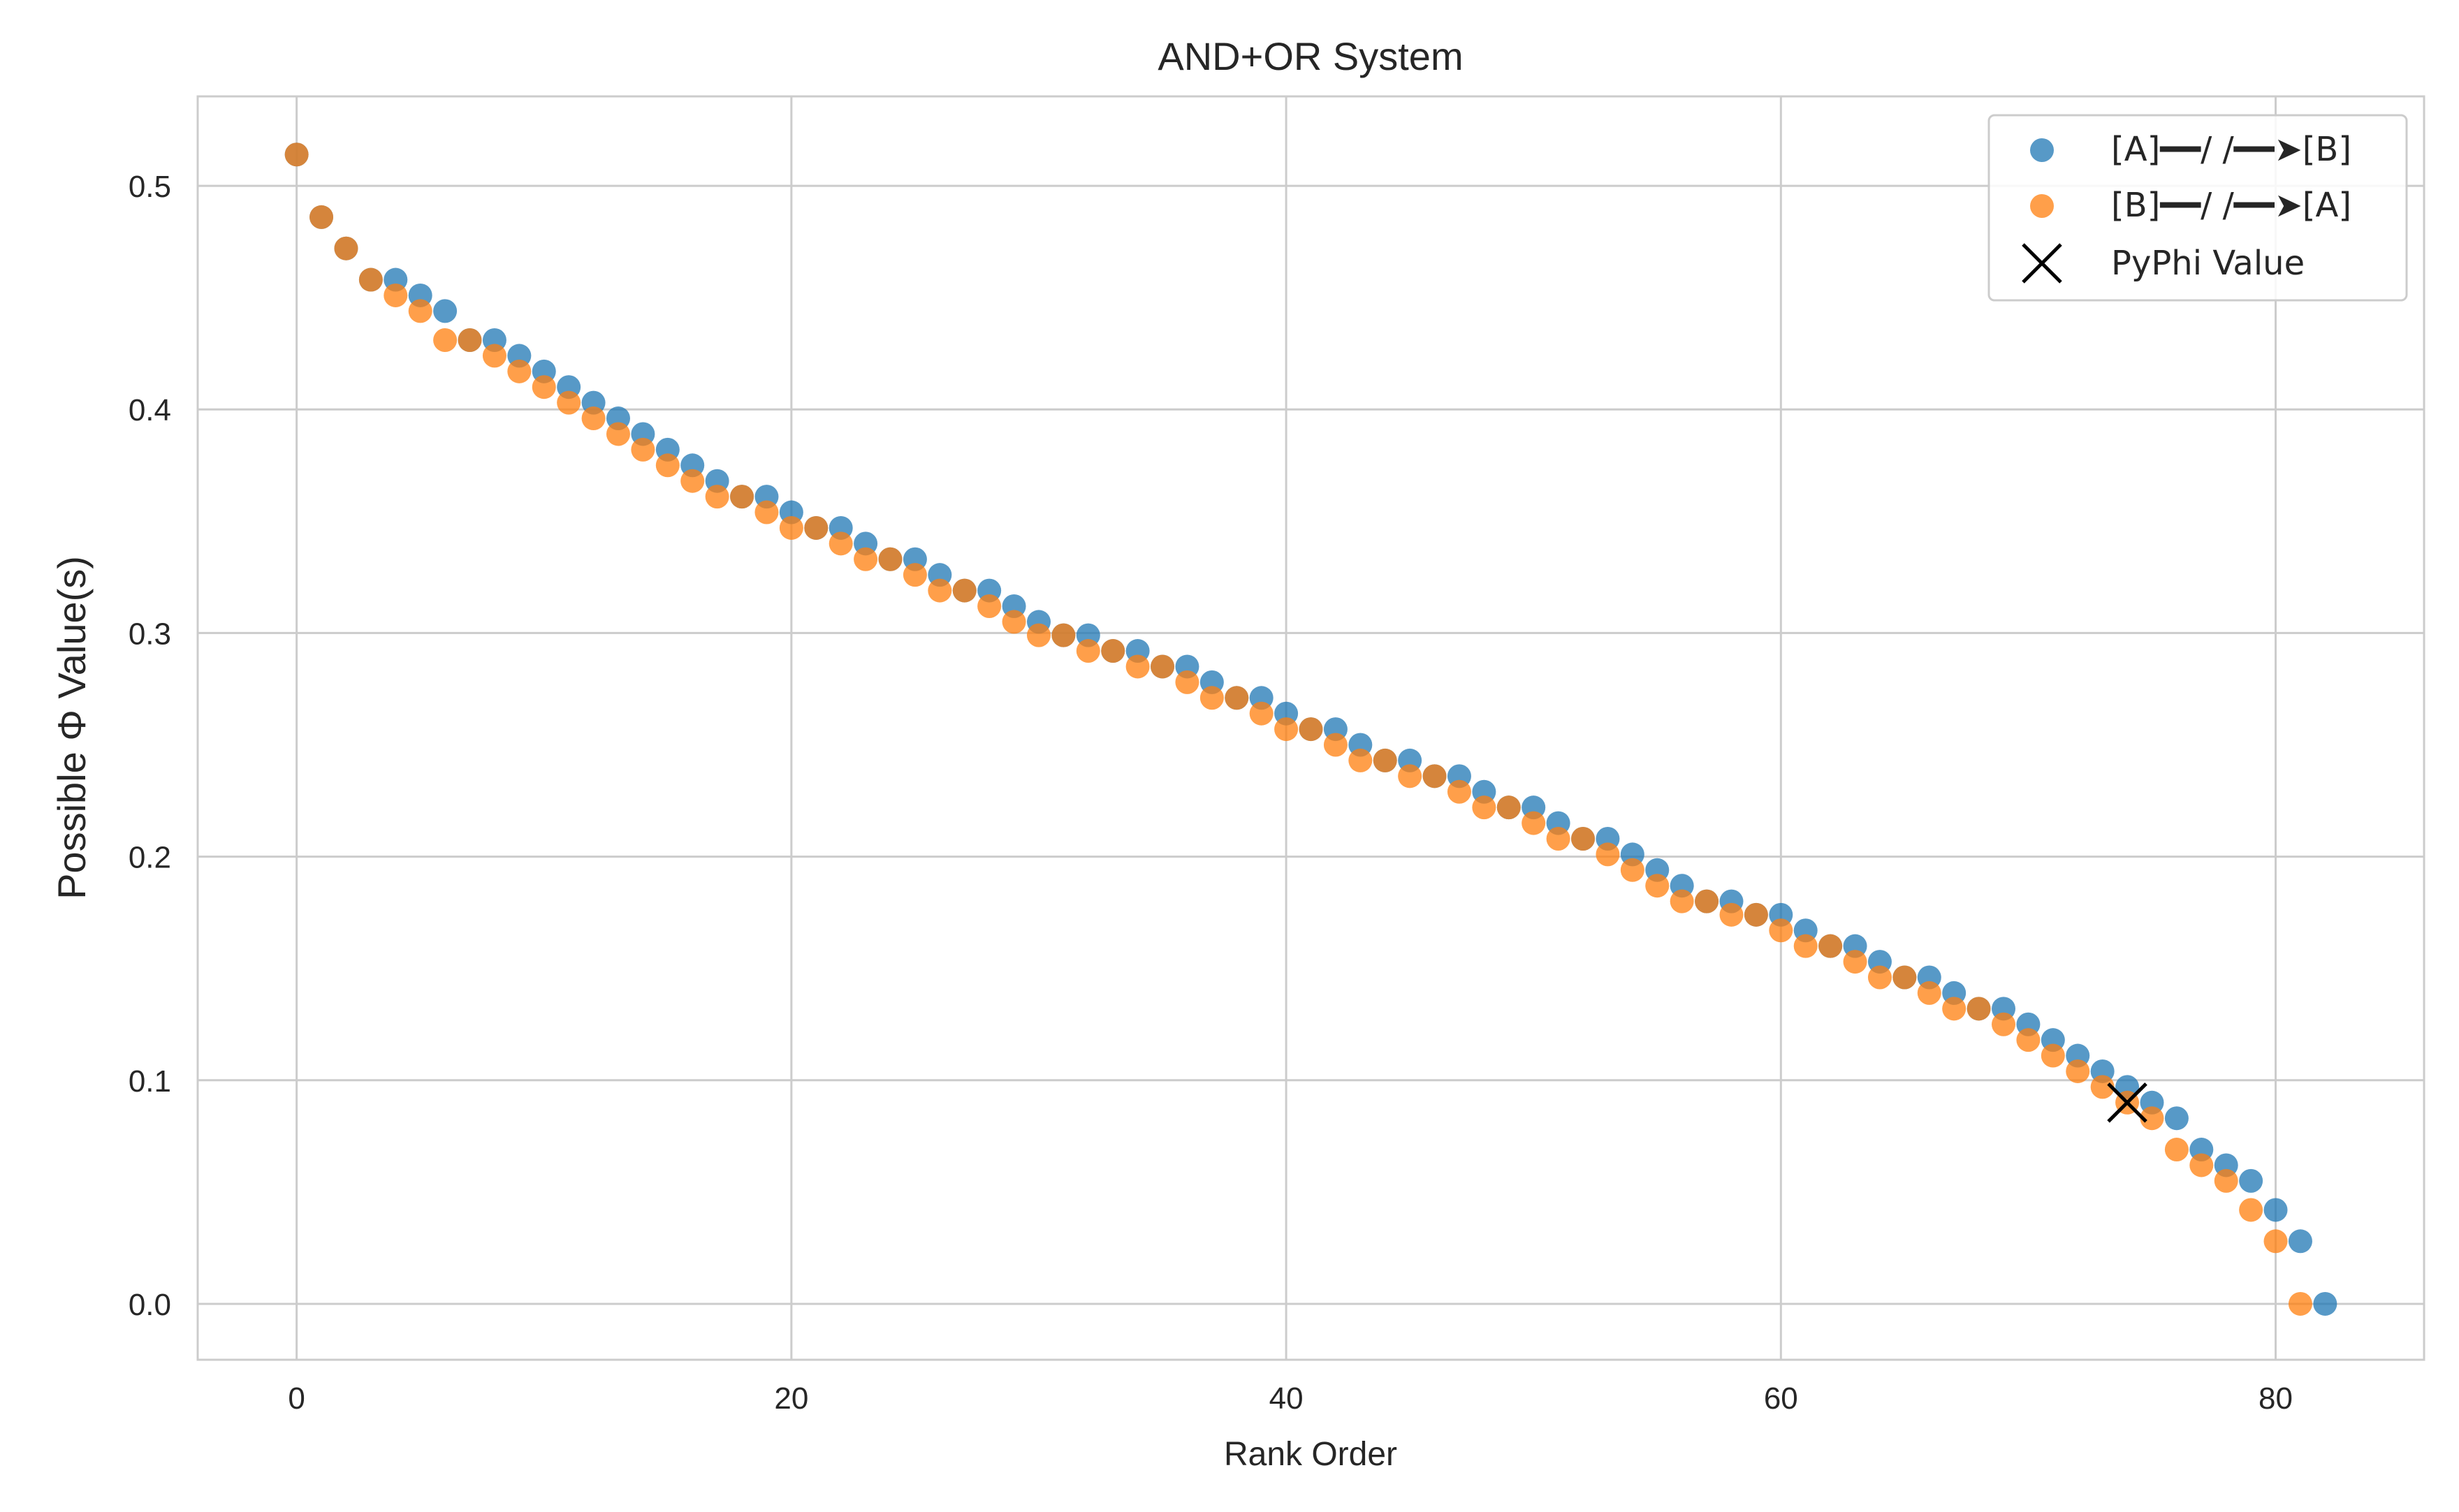 The width and height of the screenshot is (2459, 1512). Describe the element at coordinates (72, 728) in the screenshot. I see `y-axis-label: Possible Φ Value(s)` at that location.